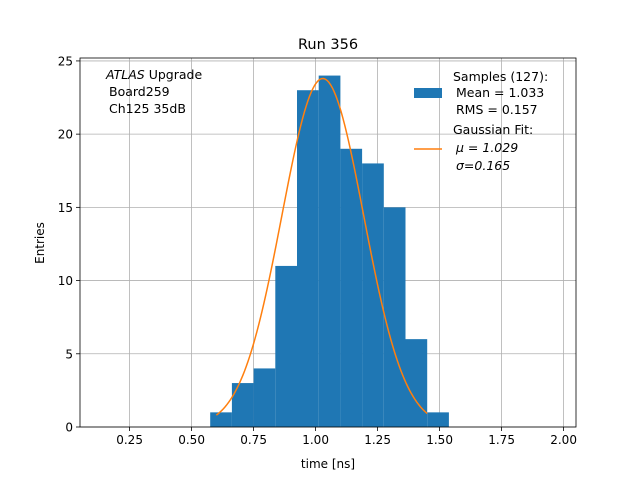  I want to click on y-axis-ticks: 0 5 10 15 20 25, so click(69, 244).